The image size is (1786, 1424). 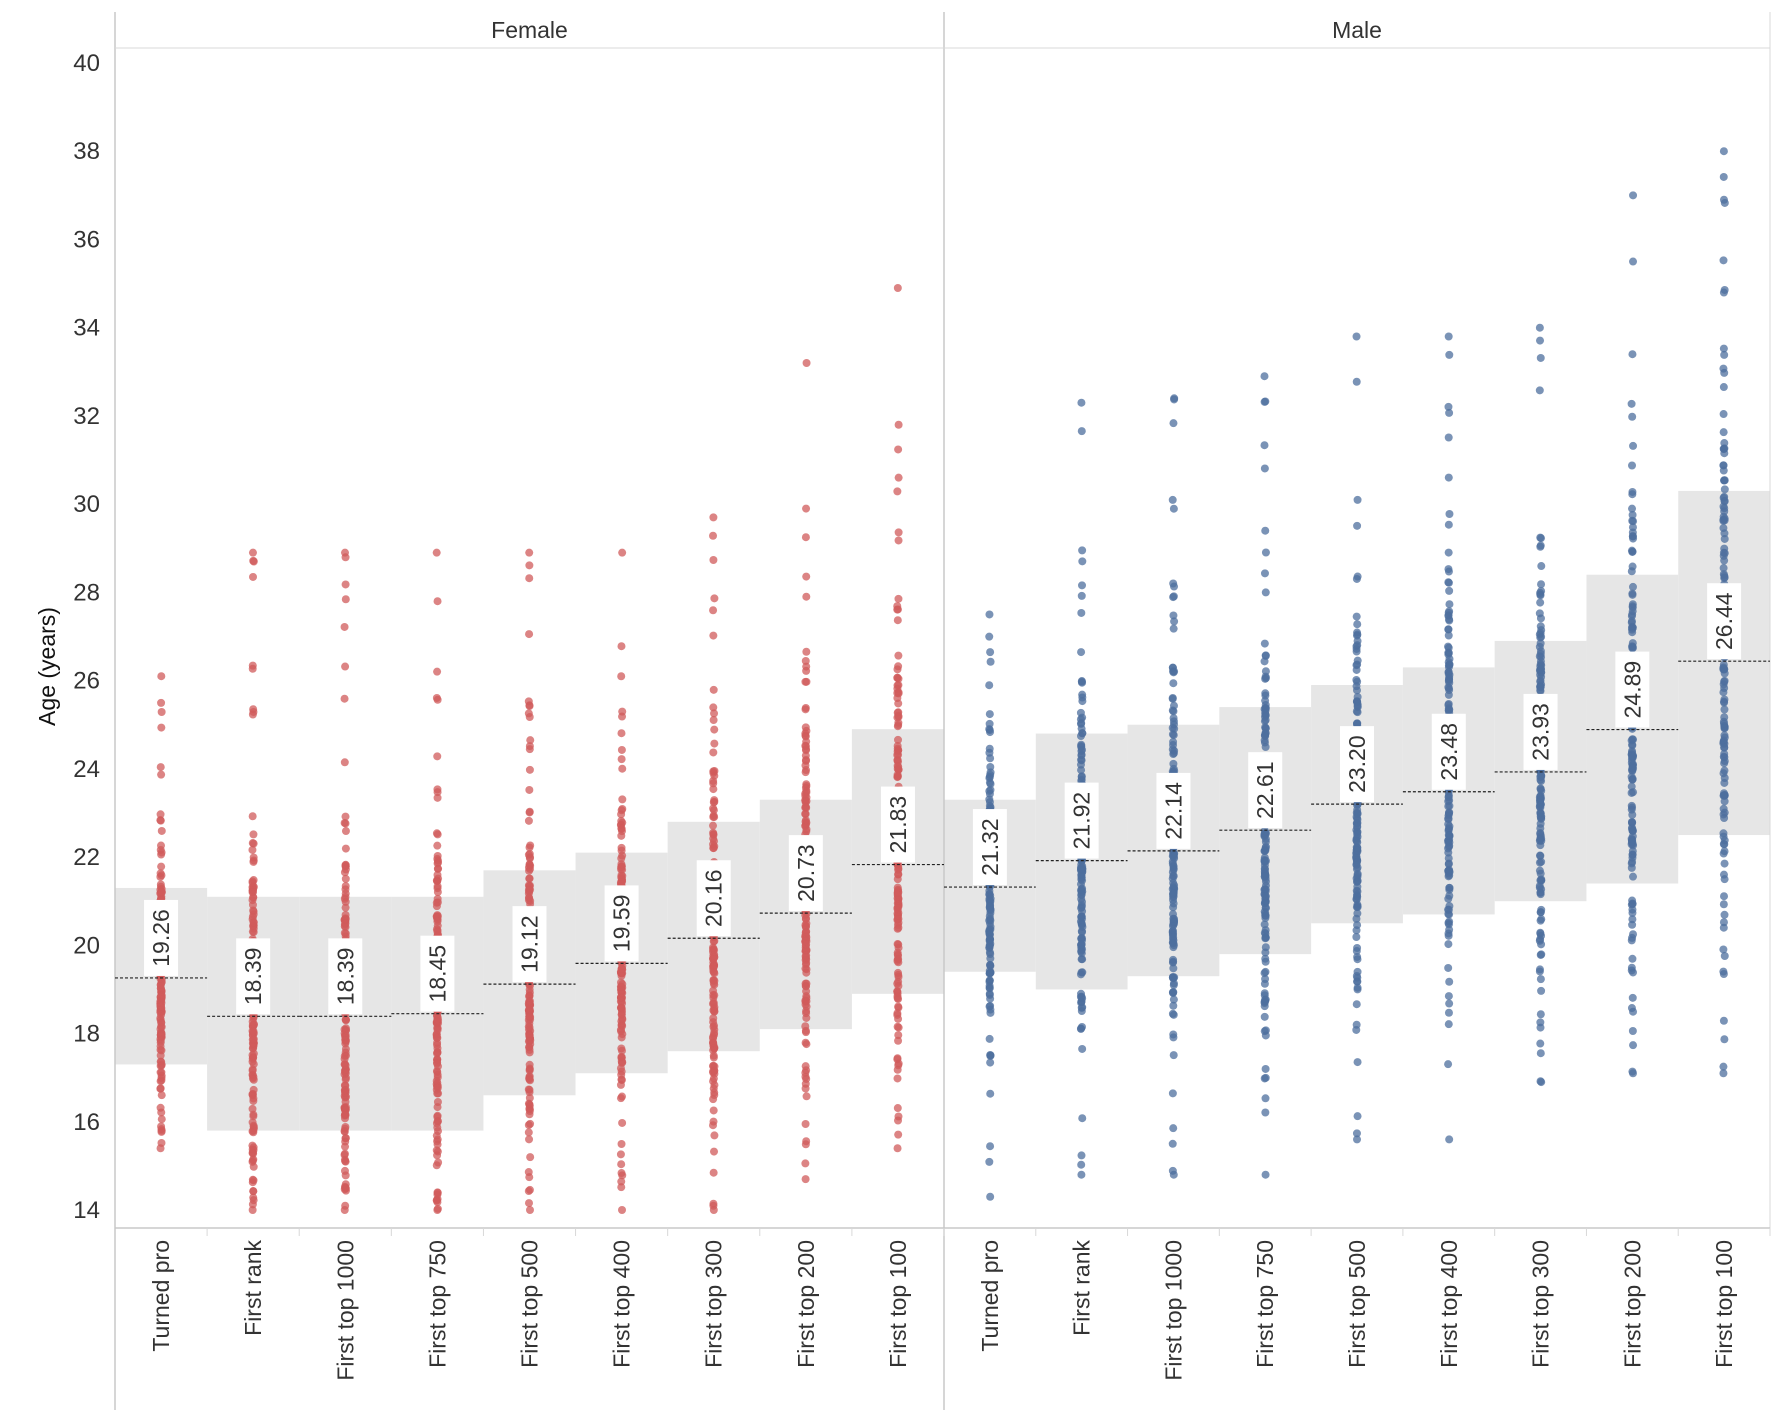 What do you see at coordinates (86, 1210) in the screenshot?
I see `y-tick-label: 14` at bounding box center [86, 1210].